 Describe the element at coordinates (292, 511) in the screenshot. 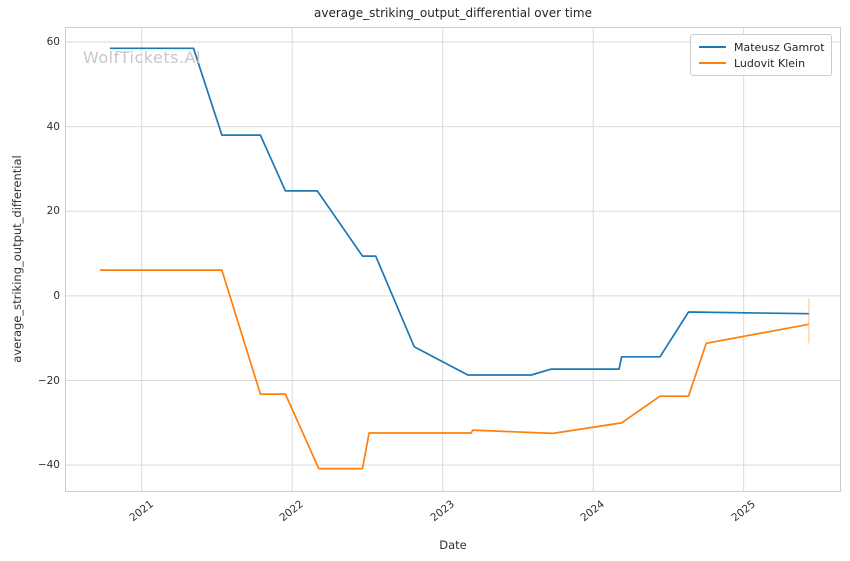

I see `x-tick-label: 2022` at that location.